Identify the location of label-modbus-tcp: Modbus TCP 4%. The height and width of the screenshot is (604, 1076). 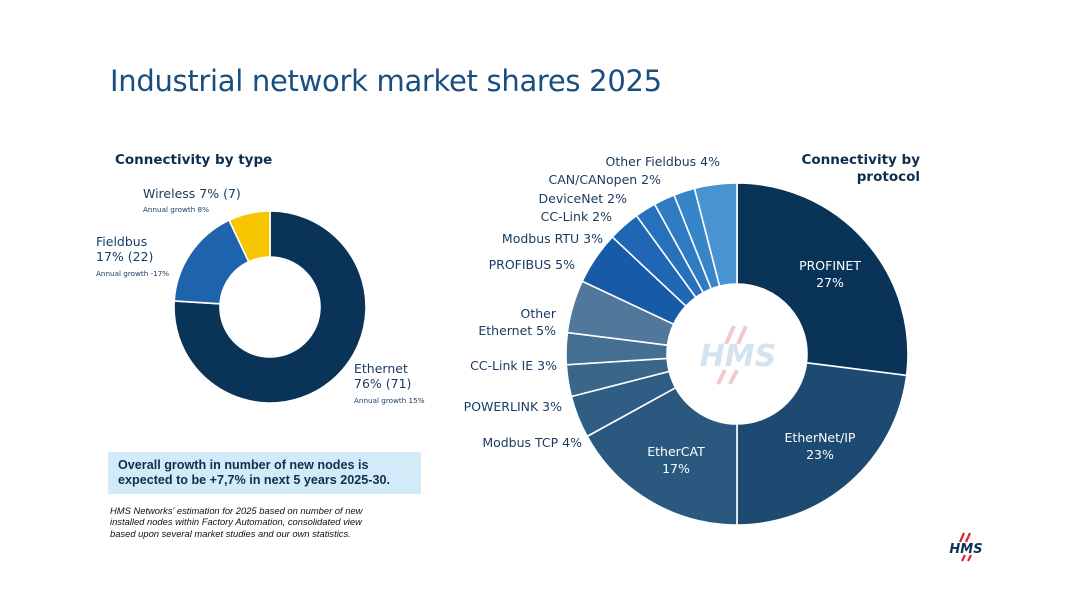
(532, 442).